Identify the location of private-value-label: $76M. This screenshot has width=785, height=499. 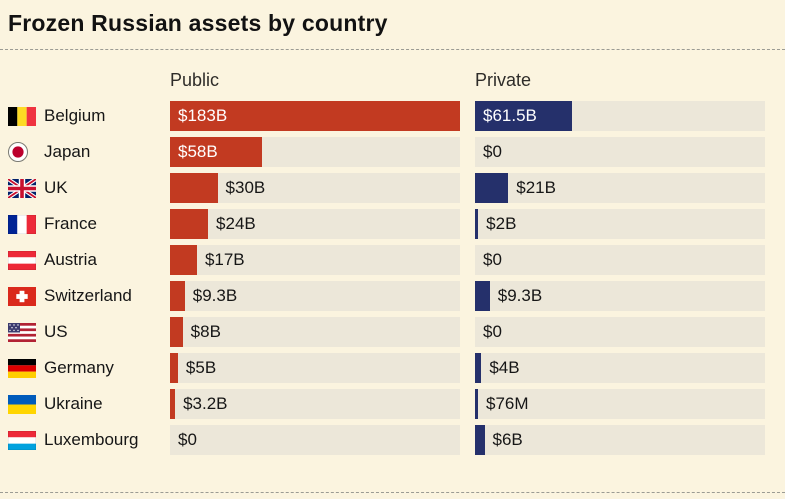
(507, 403).